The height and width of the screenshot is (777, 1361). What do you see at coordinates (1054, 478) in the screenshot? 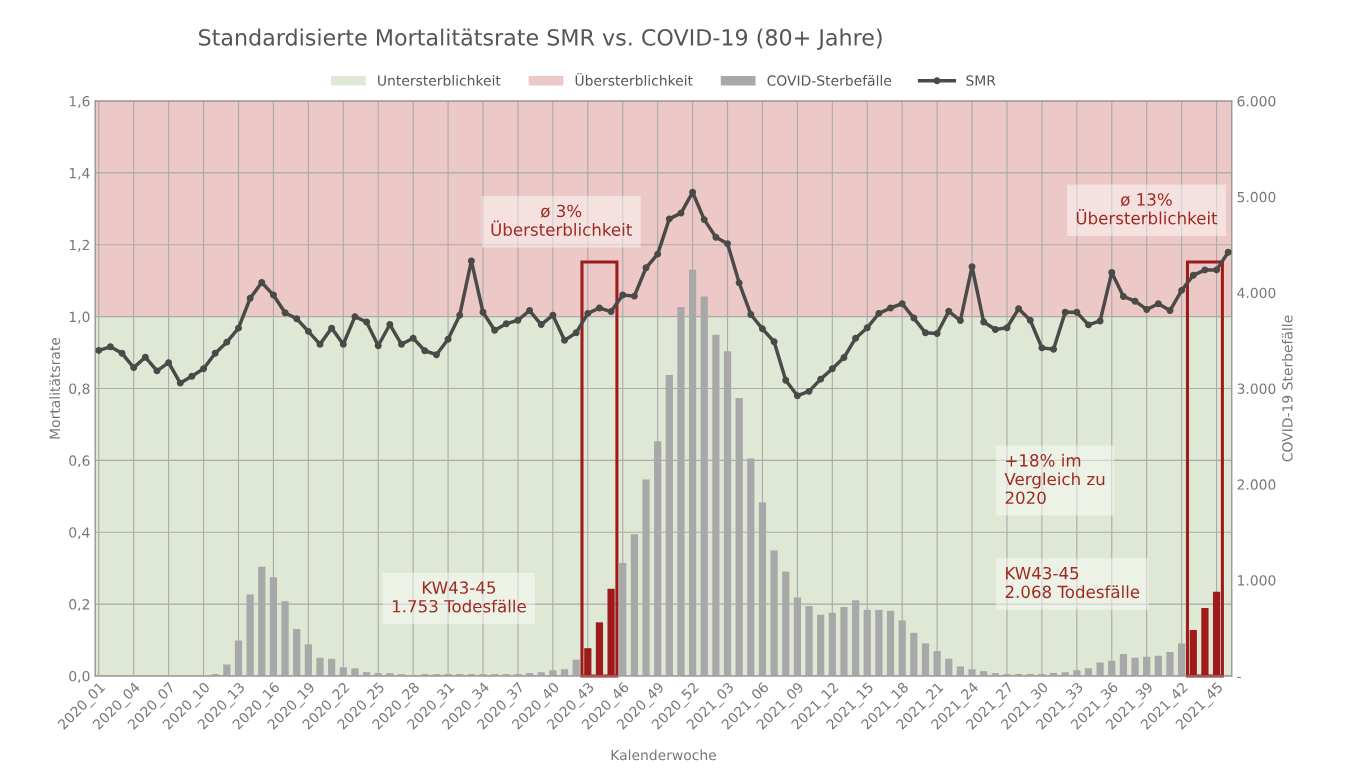
I see `annotation: +18% im Vergleich zu 2020` at bounding box center [1054, 478].